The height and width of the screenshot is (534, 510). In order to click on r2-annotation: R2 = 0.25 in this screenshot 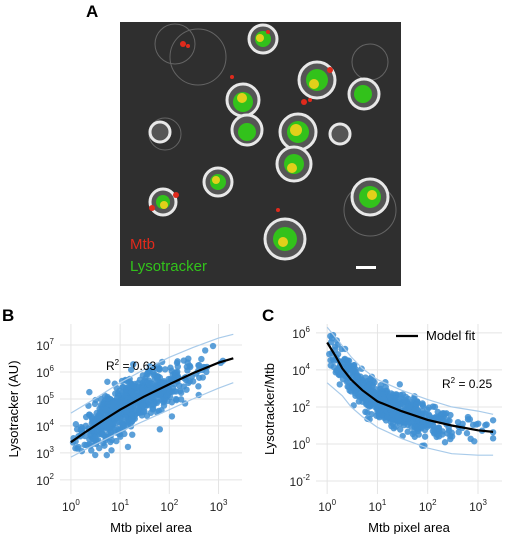, I will do `click(467, 383)`.